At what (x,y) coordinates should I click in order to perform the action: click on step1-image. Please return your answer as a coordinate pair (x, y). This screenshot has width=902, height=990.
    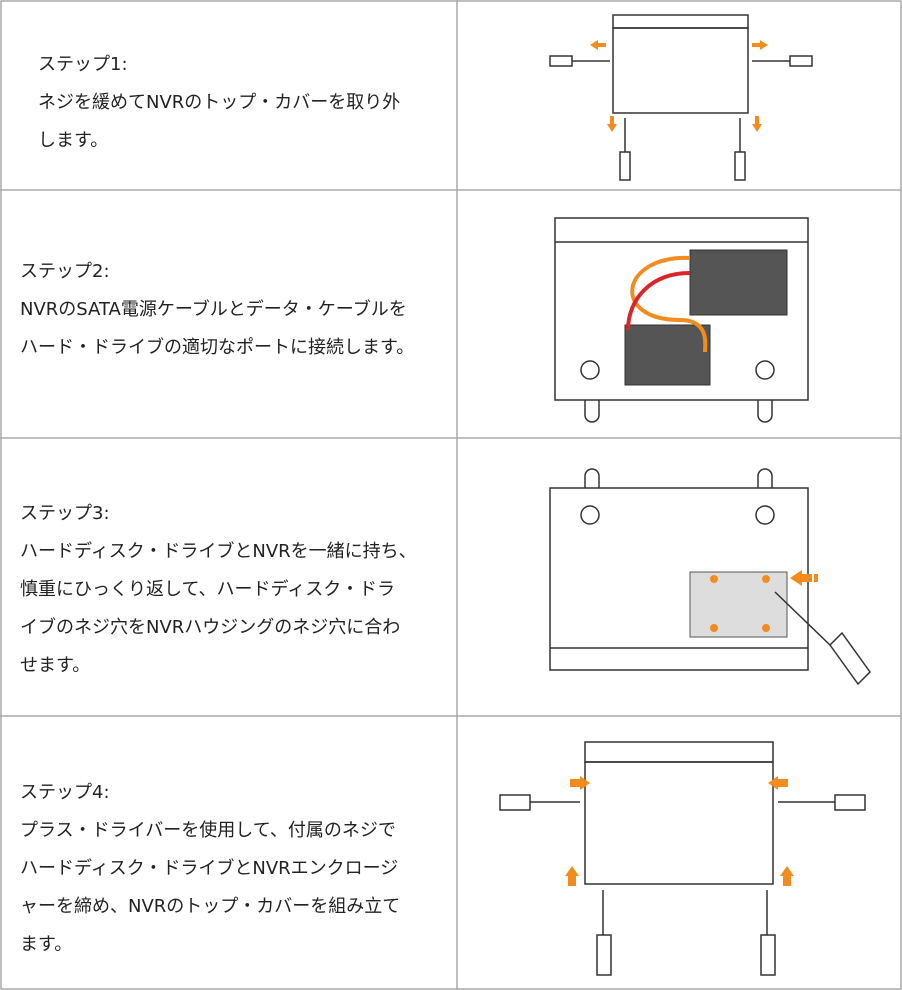
    Looking at the image, I should click on (681, 97).